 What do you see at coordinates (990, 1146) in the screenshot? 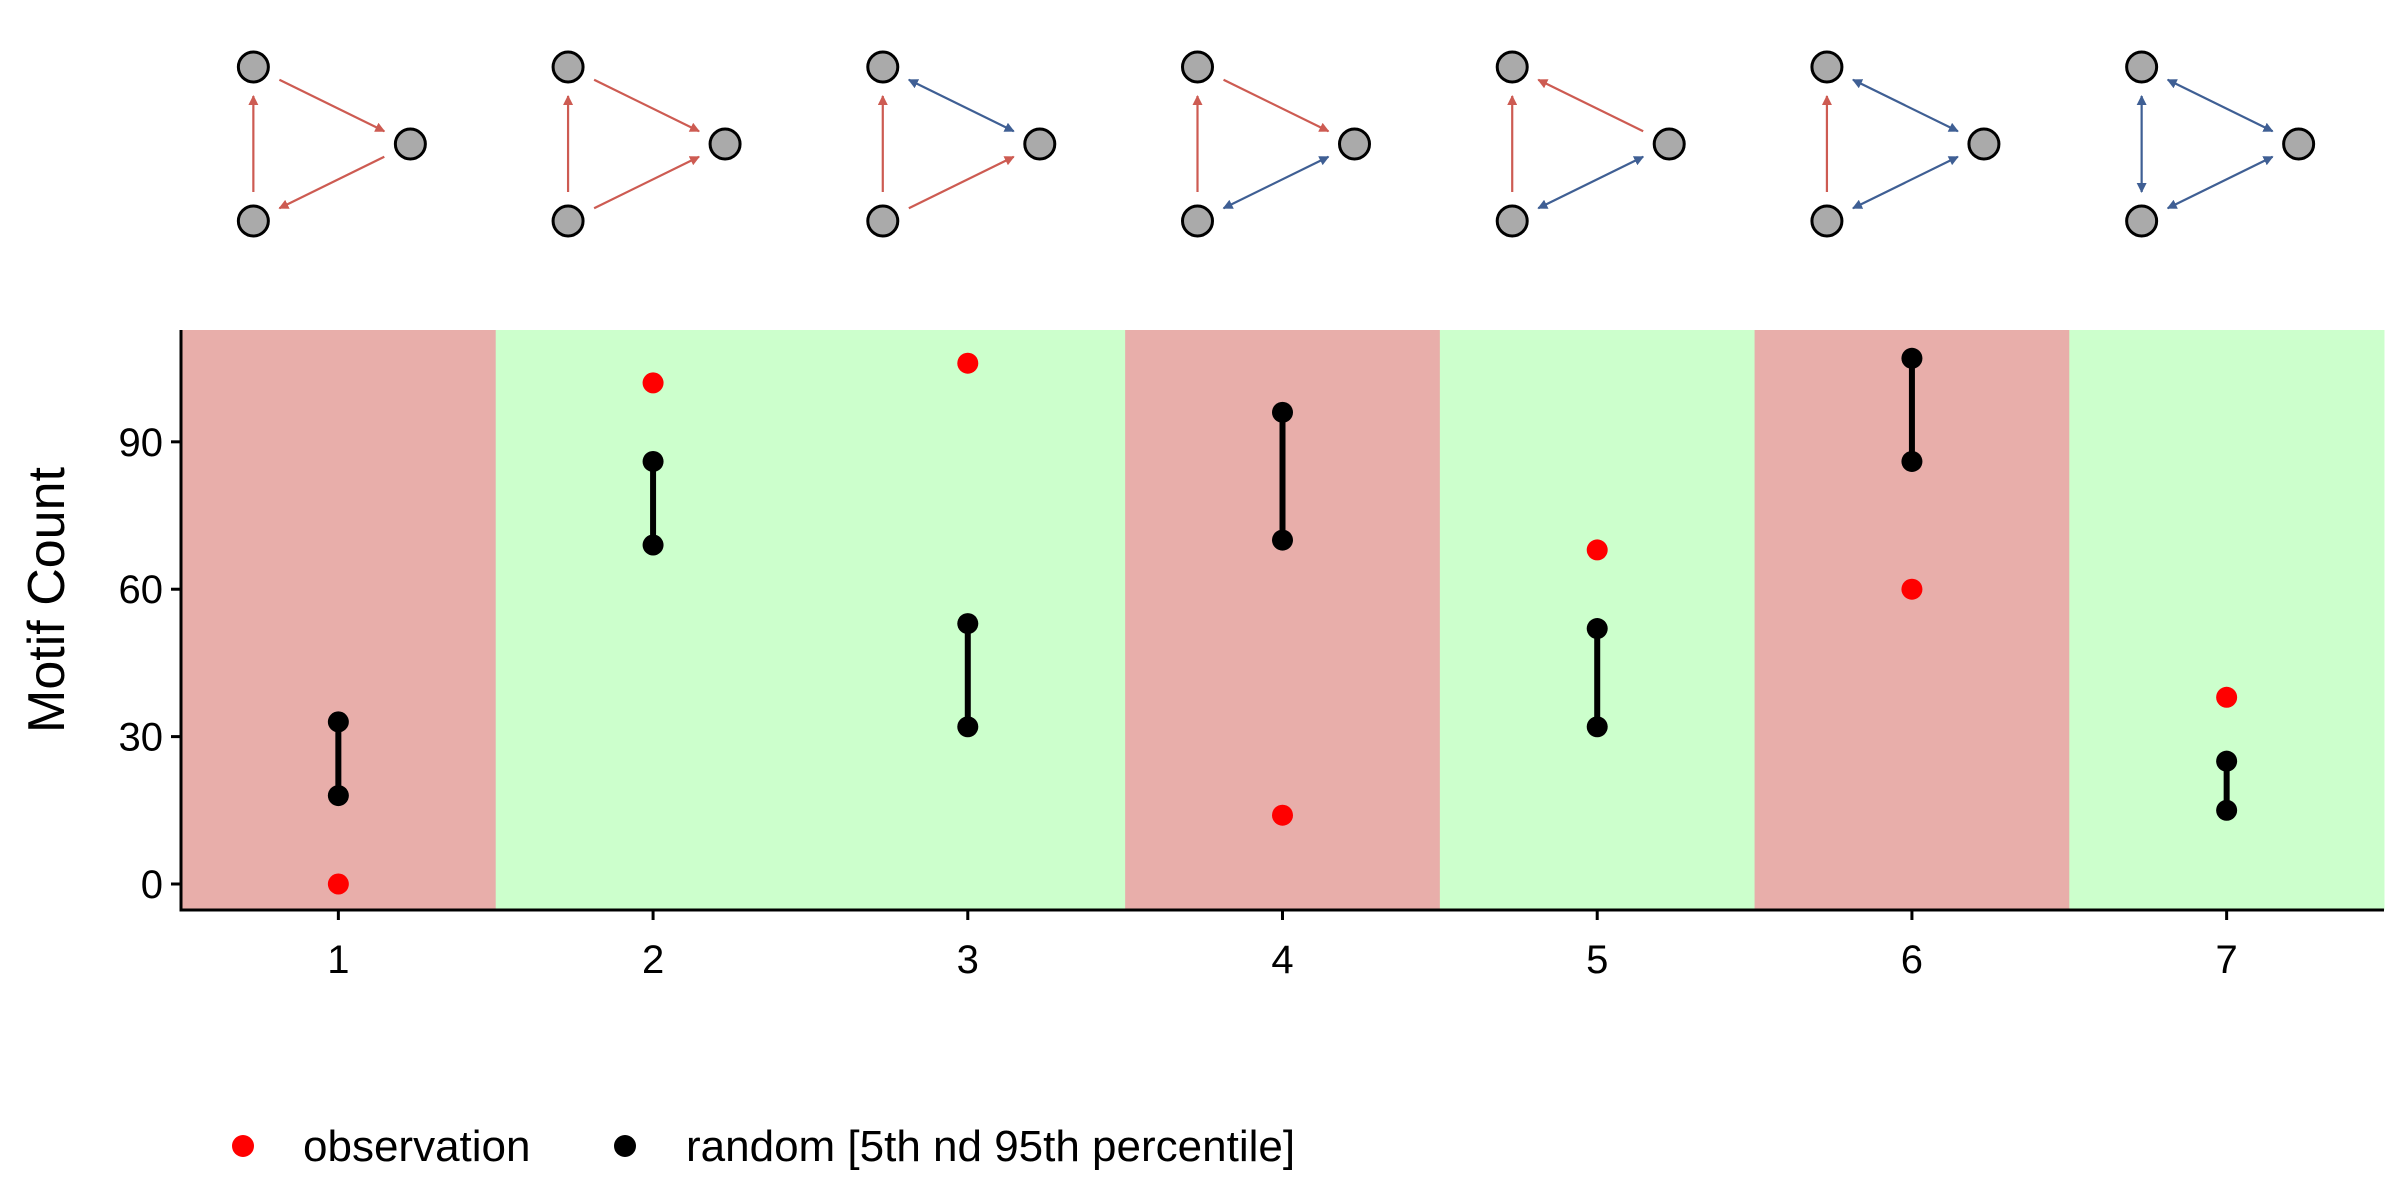
I see `legend-random-label: random [5th nd 95th percentile]` at bounding box center [990, 1146].